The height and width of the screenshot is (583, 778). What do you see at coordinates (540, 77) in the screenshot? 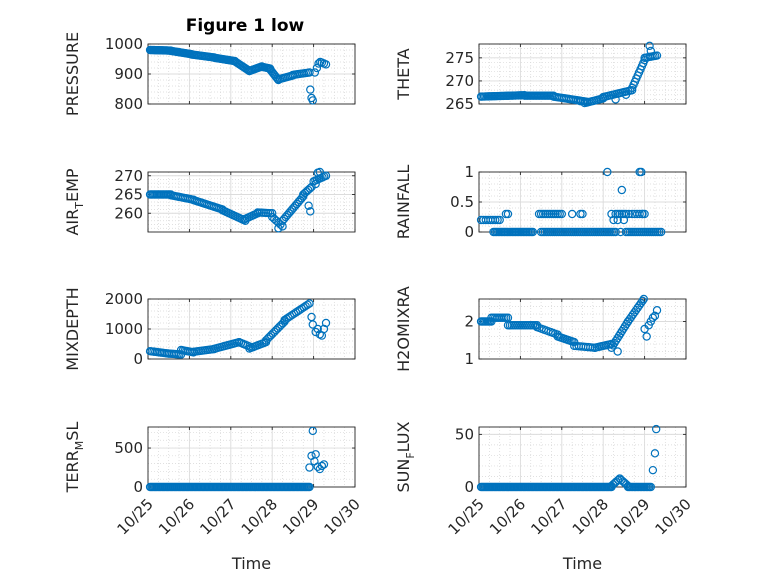
I see `subplot-theta: 265 270 275 THETA` at bounding box center [540, 77].